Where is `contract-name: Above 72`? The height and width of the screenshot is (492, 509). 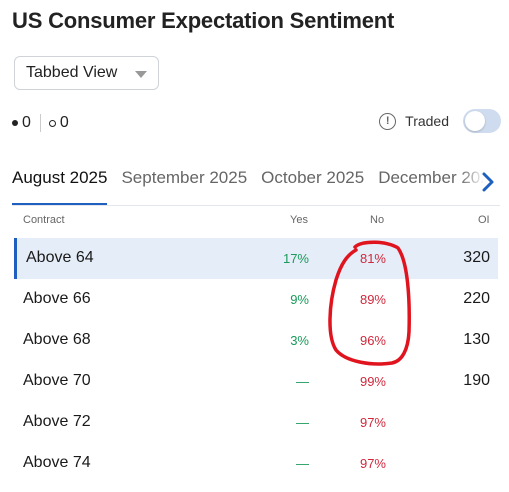
contract-name: Above 72 is located at coordinates (57, 421).